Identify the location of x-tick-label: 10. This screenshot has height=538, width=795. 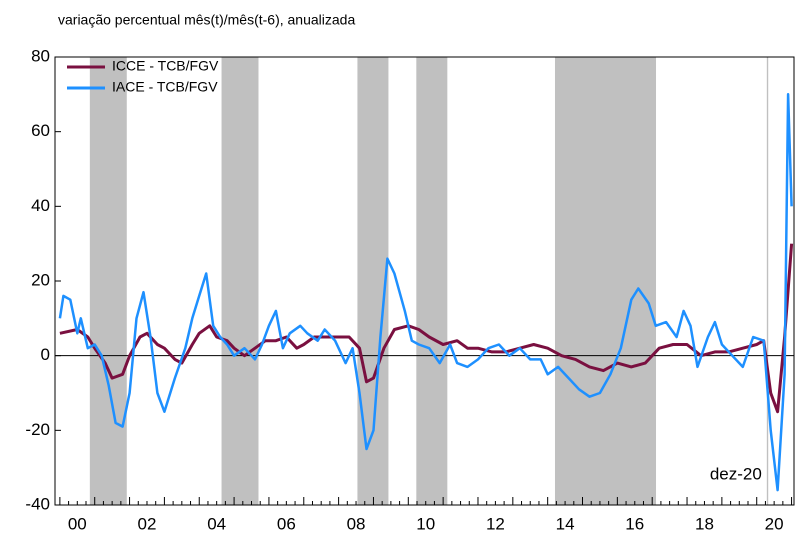
(425, 523).